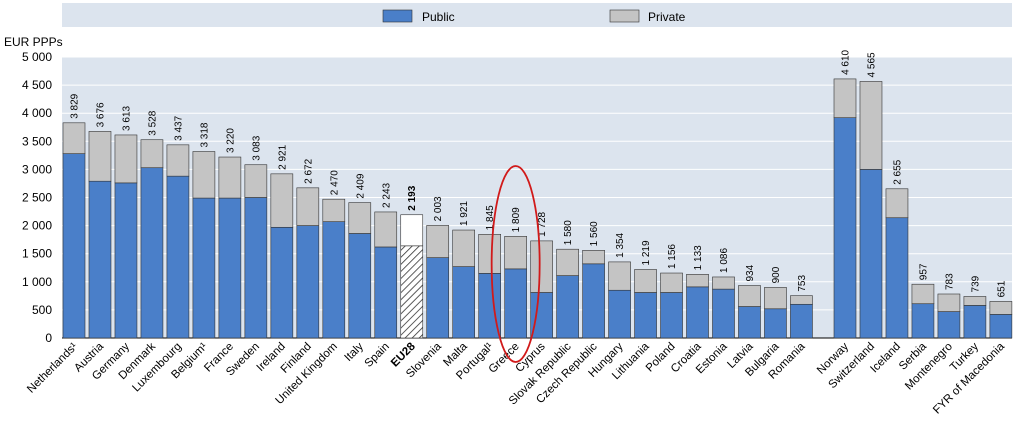 Image resolution: width=1023 pixels, height=437 pixels. What do you see at coordinates (776, 274) in the screenshot?
I see `bar-total-label: 900` at bounding box center [776, 274].